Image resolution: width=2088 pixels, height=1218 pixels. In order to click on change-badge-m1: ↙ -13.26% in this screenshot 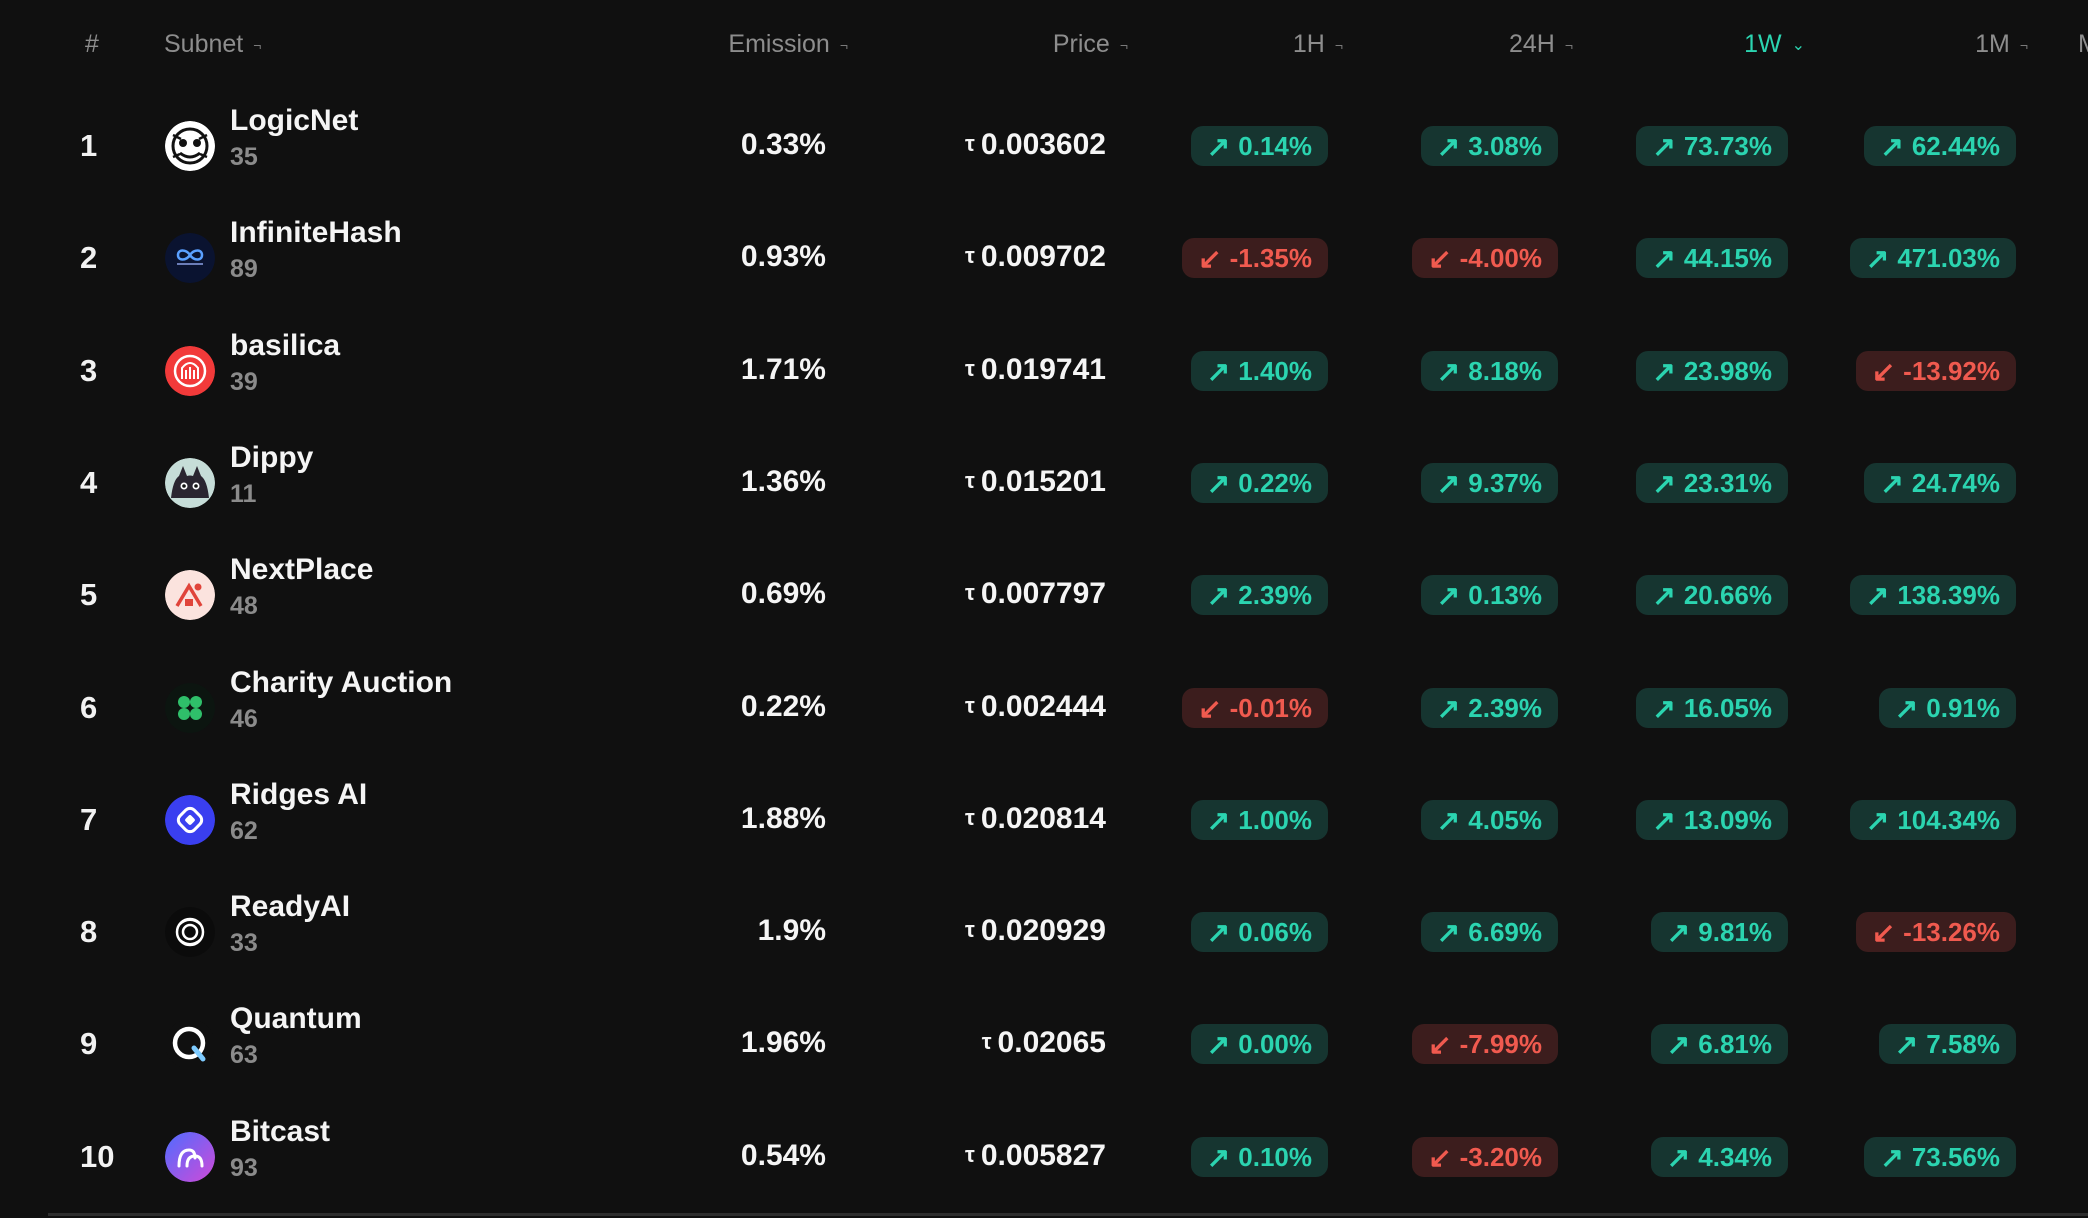, I will do `click(1935, 932)`.